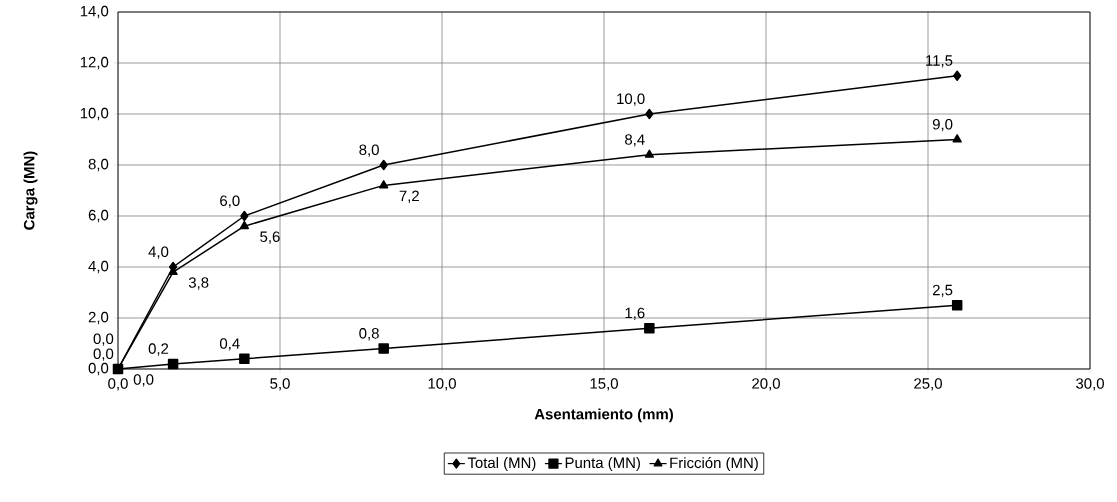 Image resolution: width=1117 pixels, height=502 pixels. I want to click on data-label: 0,2, so click(158, 349).